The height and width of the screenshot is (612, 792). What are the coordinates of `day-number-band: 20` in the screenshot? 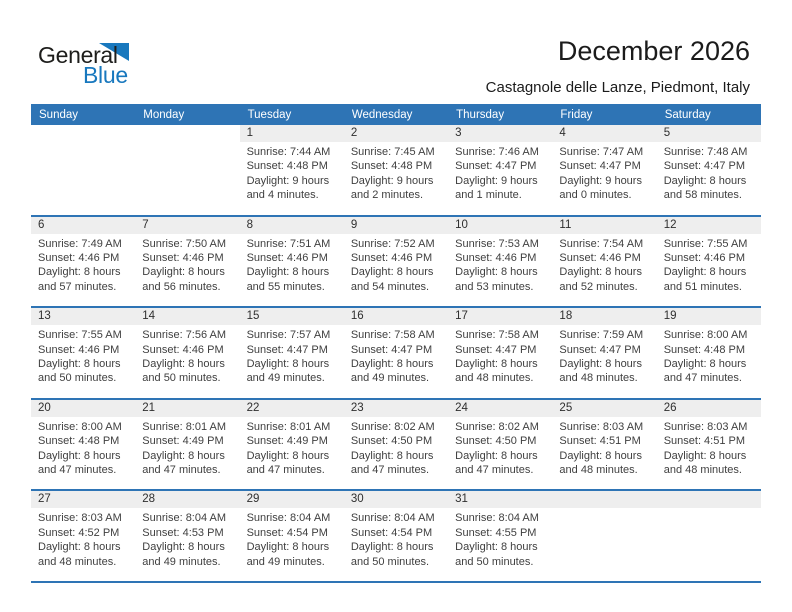 It's located at (83, 408).